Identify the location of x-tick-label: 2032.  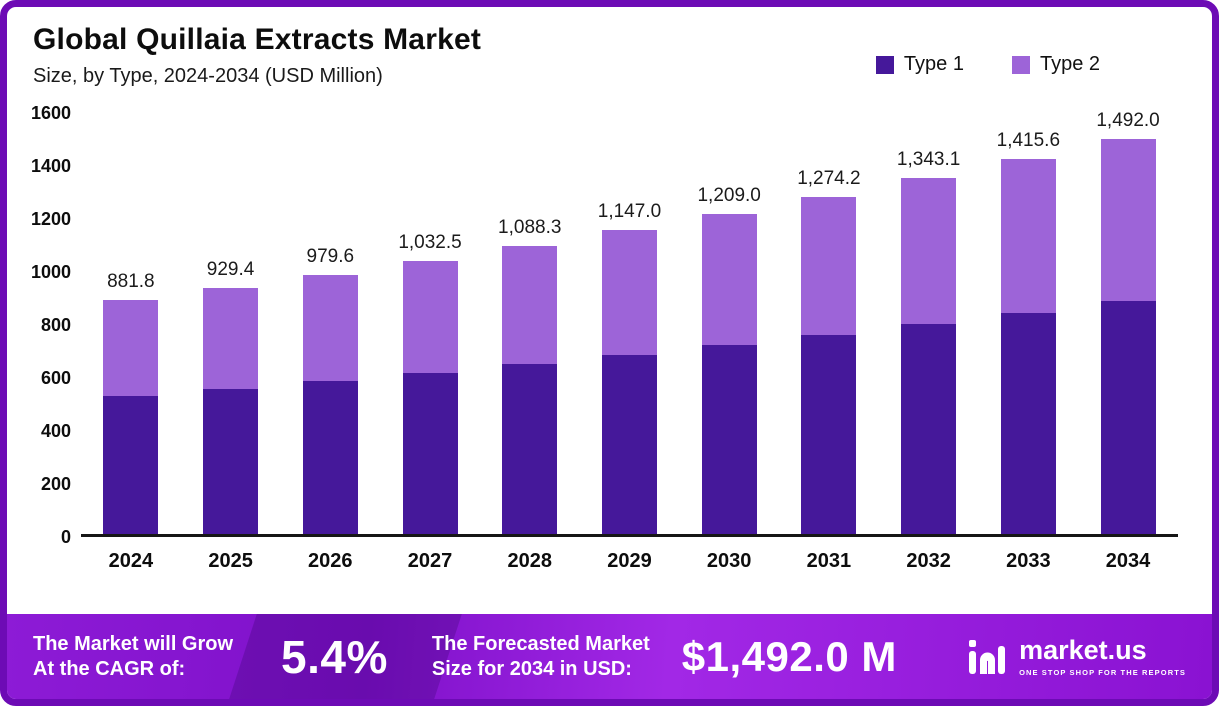
(928, 561).